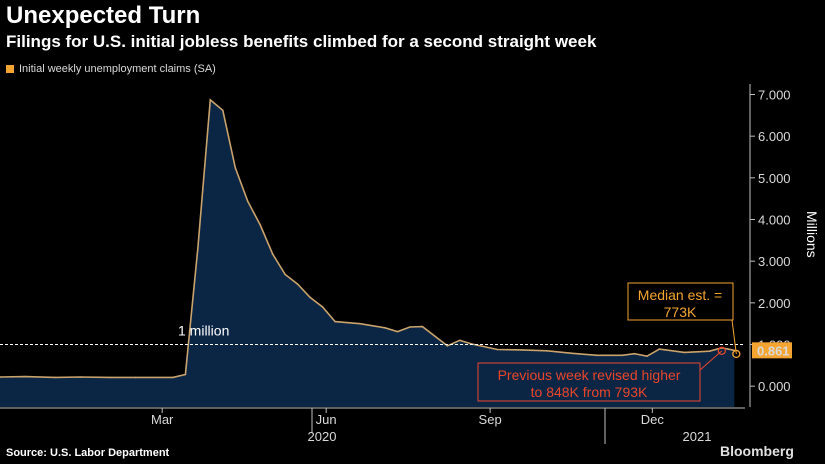  I want to click on previous-annotation-line2: to 848K from 793K, so click(589, 392).